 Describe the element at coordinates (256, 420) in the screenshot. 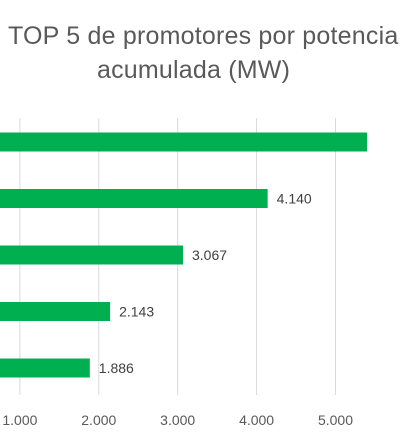

I see `x-tick-label-3: 4.000` at that location.